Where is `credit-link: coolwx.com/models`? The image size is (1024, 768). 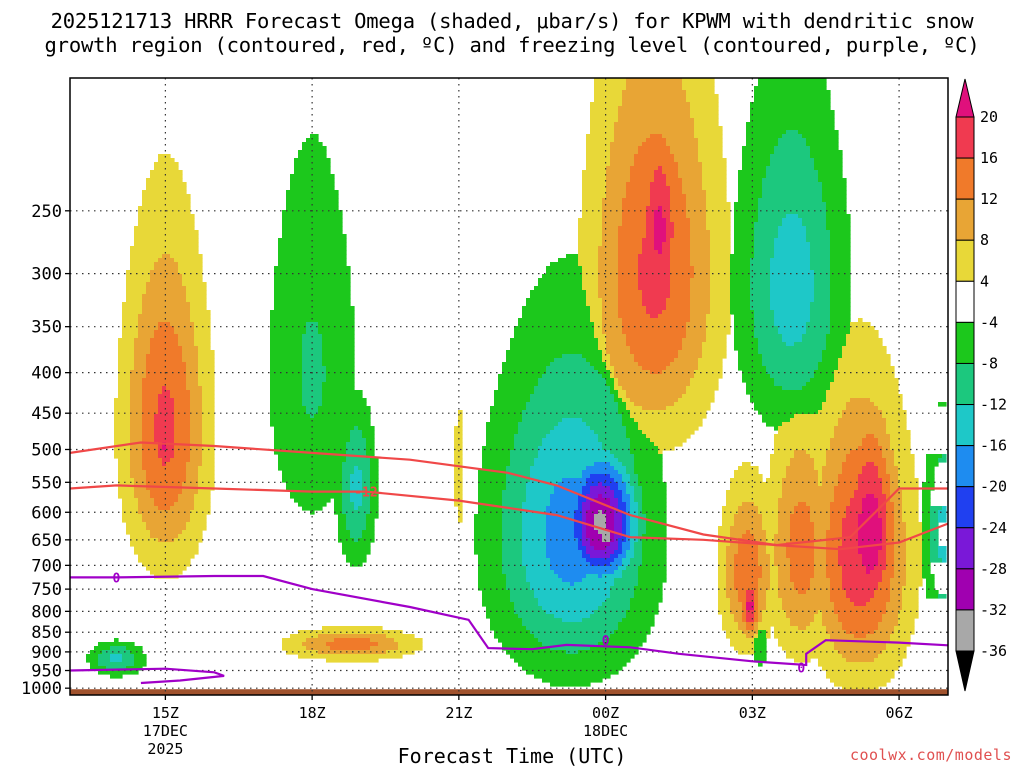 credit-link: coolwx.com/models is located at coordinates (930, 755).